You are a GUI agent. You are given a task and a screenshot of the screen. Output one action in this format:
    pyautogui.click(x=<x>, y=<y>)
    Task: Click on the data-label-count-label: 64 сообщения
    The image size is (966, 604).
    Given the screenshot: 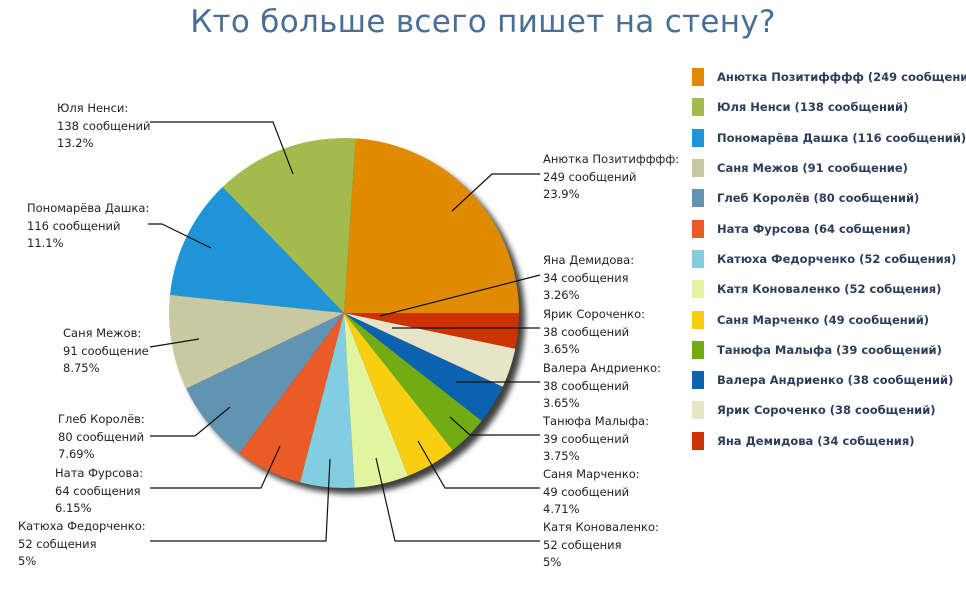 What is the action you would take?
    pyautogui.click(x=98, y=490)
    